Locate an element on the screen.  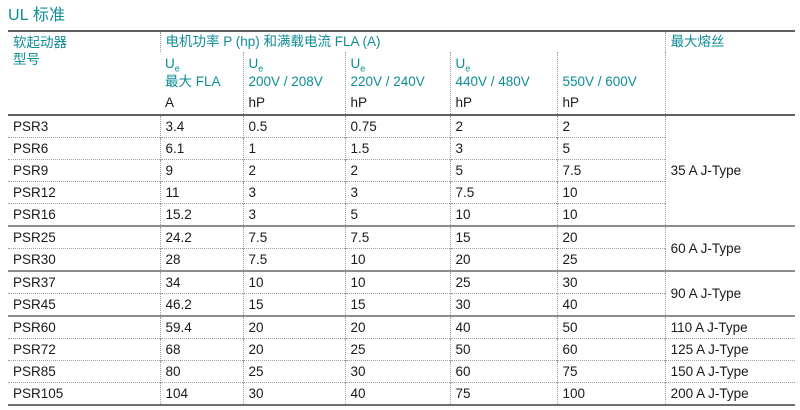
value-cell: 28 is located at coordinates (201, 259).